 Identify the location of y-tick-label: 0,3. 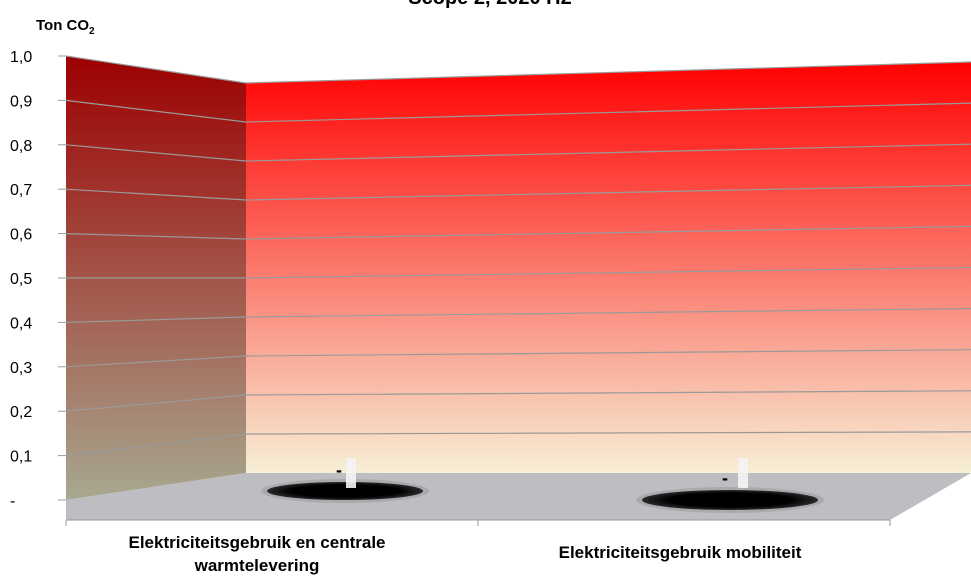
(21, 368).